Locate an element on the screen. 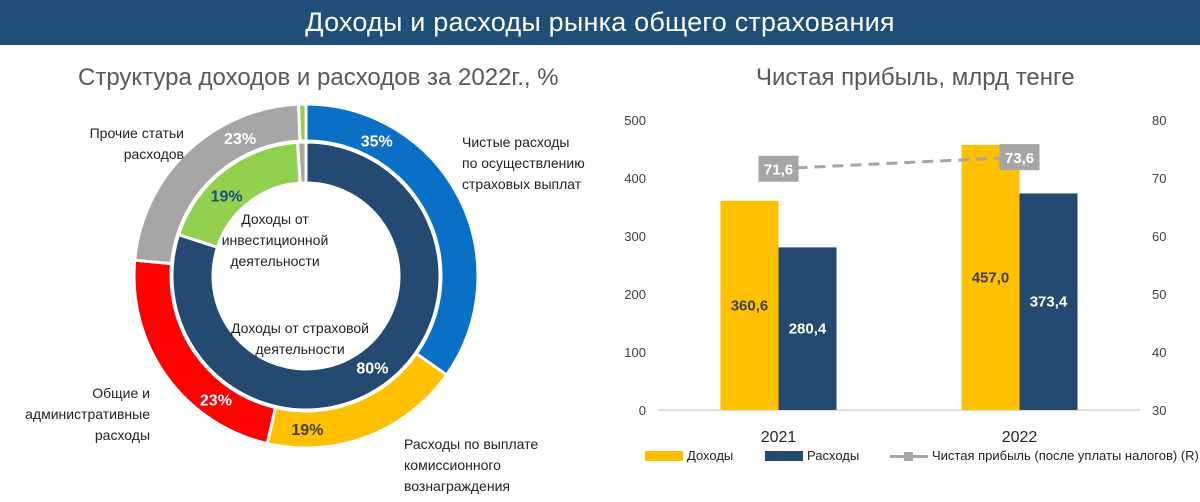  bar-value-label-0-1: 457,0 is located at coordinates (991, 277).